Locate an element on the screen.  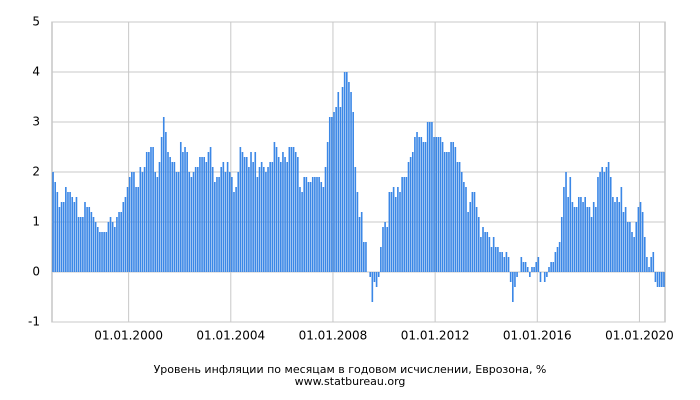
y-tick-label: 2 is located at coordinates (36, 172).